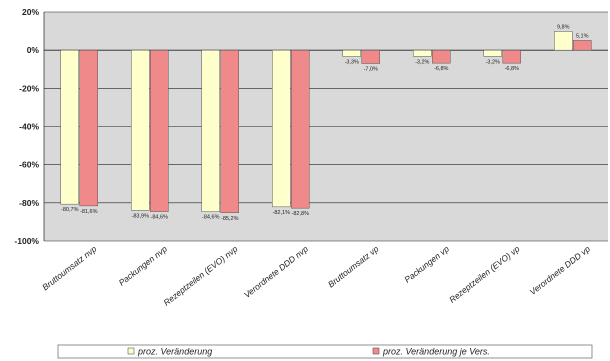 The width and height of the screenshot is (610, 361). I want to click on y-tick-label: -20%, so click(29, 88).